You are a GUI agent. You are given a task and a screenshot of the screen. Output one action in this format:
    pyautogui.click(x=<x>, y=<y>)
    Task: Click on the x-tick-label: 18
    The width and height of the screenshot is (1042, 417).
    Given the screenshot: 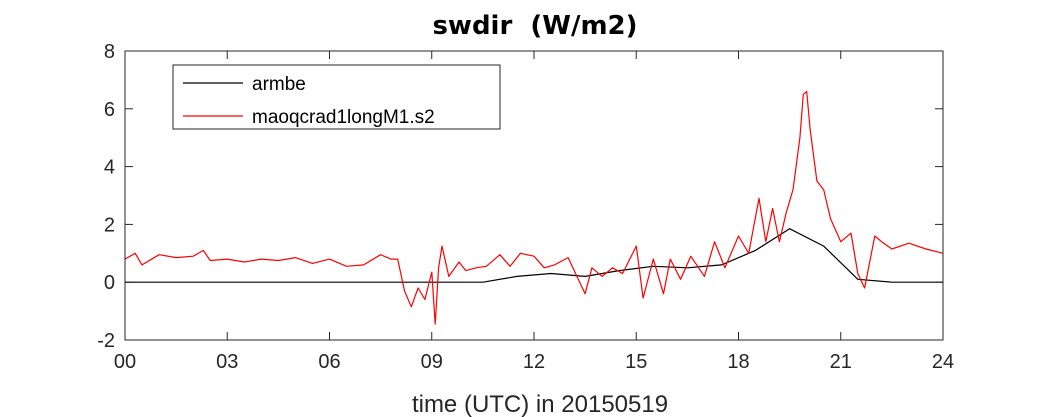 What is the action you would take?
    pyautogui.click(x=738, y=362)
    